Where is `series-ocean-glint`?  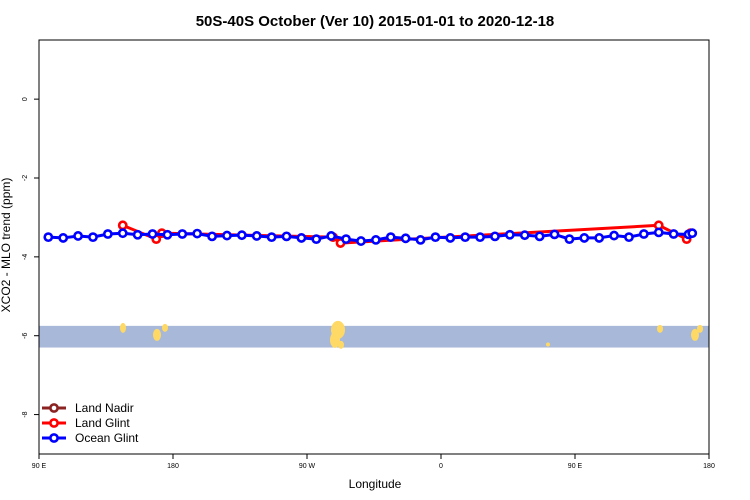
series-ocean-glint is located at coordinates (370, 236).